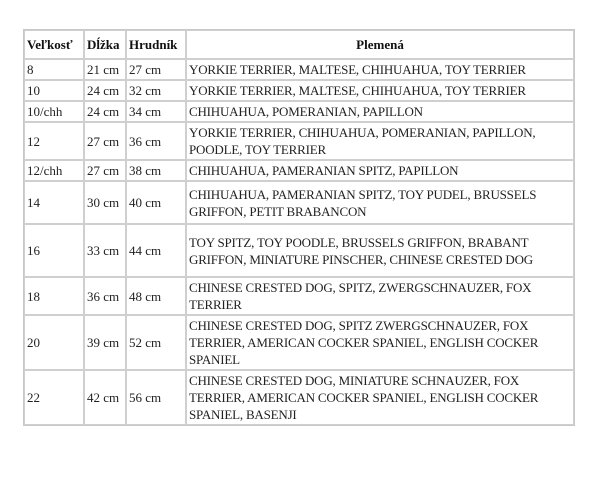  I want to click on length-cell: 39 cm, so click(105, 342).